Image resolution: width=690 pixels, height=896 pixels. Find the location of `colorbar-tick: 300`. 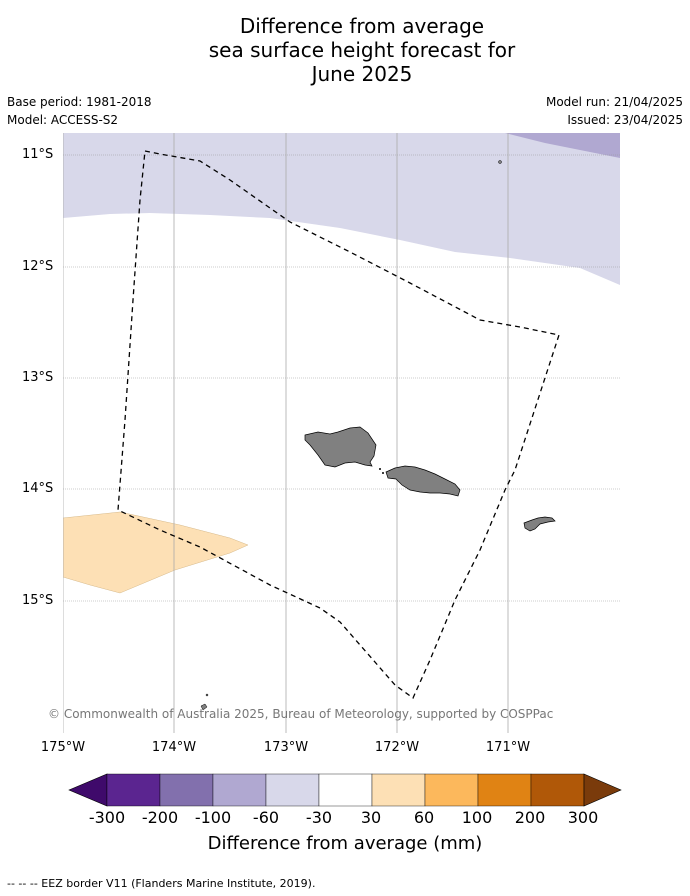

colorbar-tick: 300 is located at coordinates (583, 817).